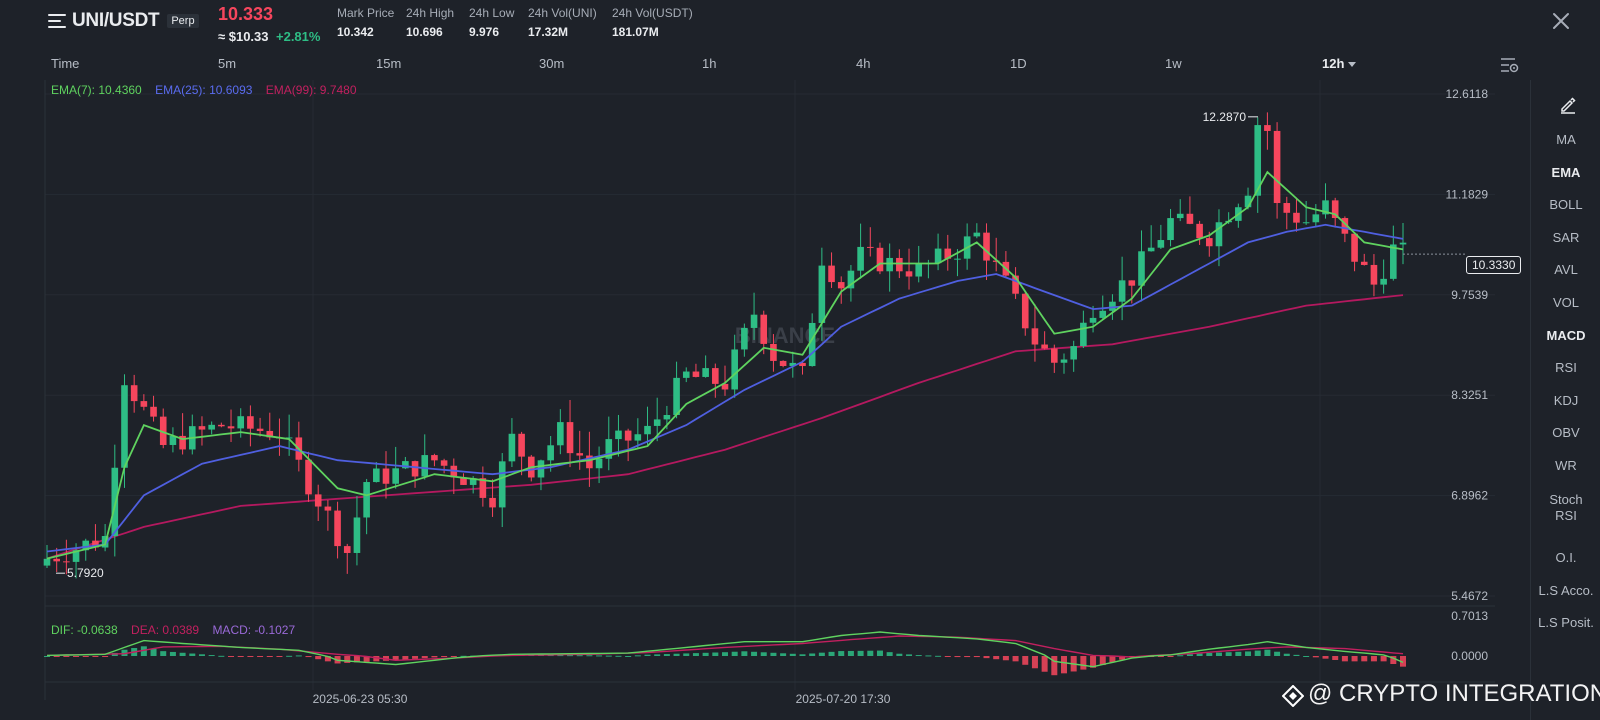 This screenshot has height=720, width=1600. What do you see at coordinates (1565, 302) in the screenshot?
I see `indicator-vol: VOL` at bounding box center [1565, 302].